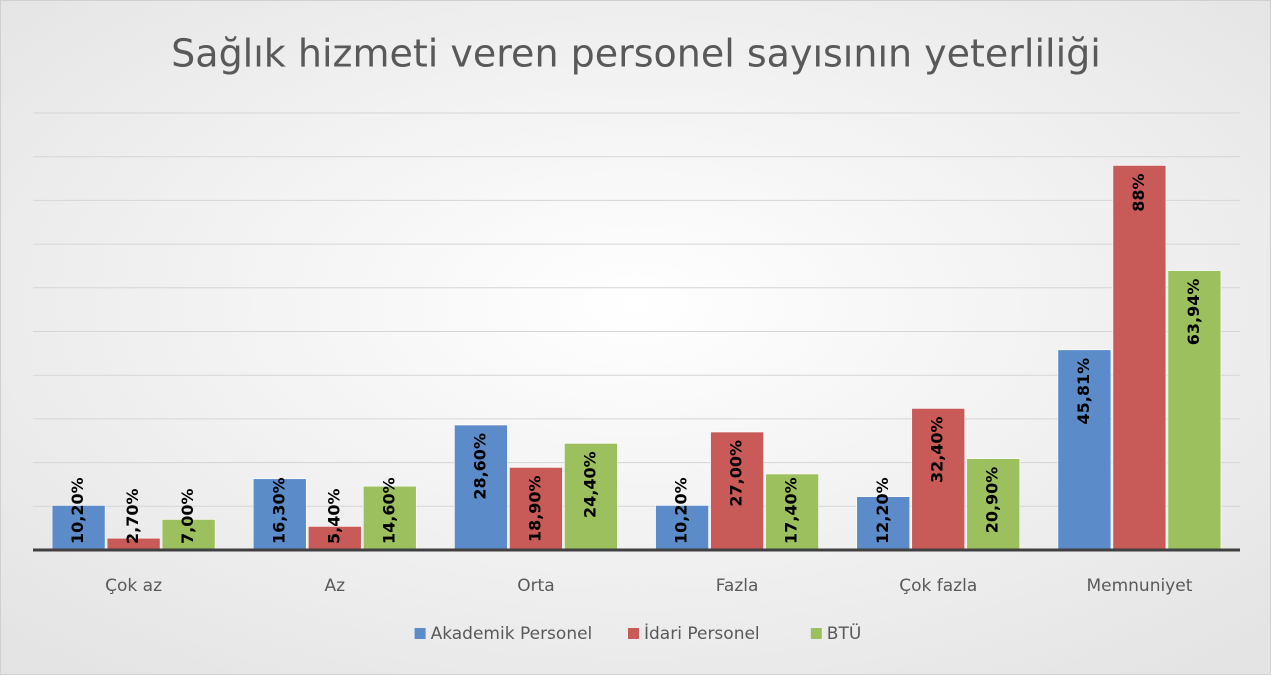  What do you see at coordinates (702, 633) in the screenshot?
I see `legend-label: İdari Personel` at bounding box center [702, 633].